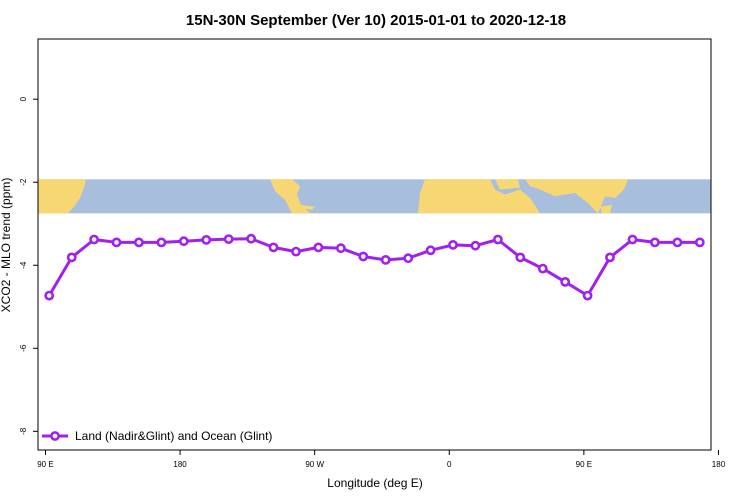 This screenshot has height=500, width=750. What do you see at coordinates (23, 265) in the screenshot?
I see `y-tick-label: -4` at bounding box center [23, 265].